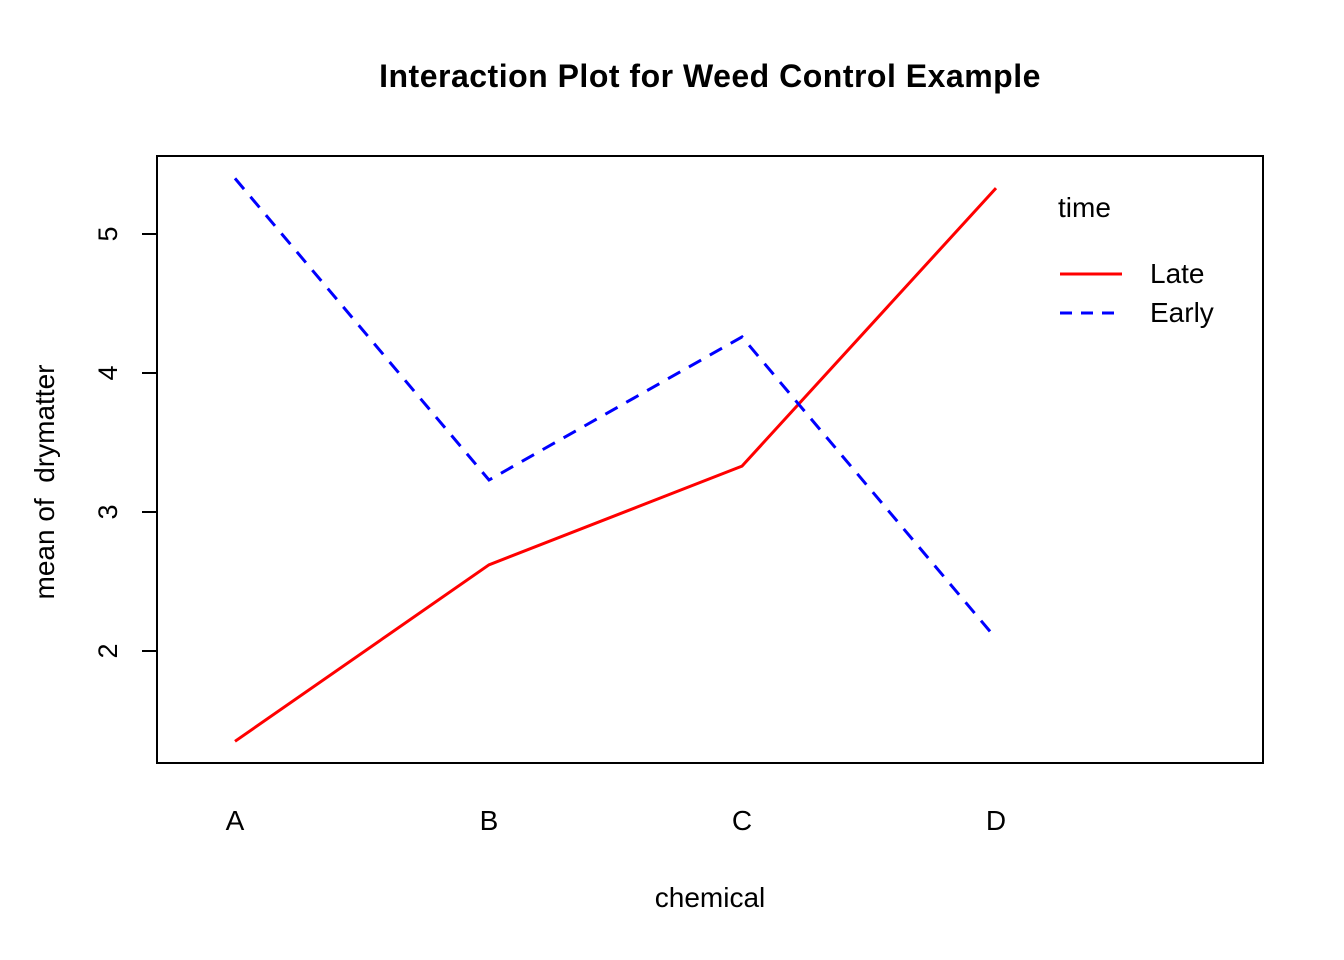  I want to click on y-tick-label: 2, so click(108, 650).